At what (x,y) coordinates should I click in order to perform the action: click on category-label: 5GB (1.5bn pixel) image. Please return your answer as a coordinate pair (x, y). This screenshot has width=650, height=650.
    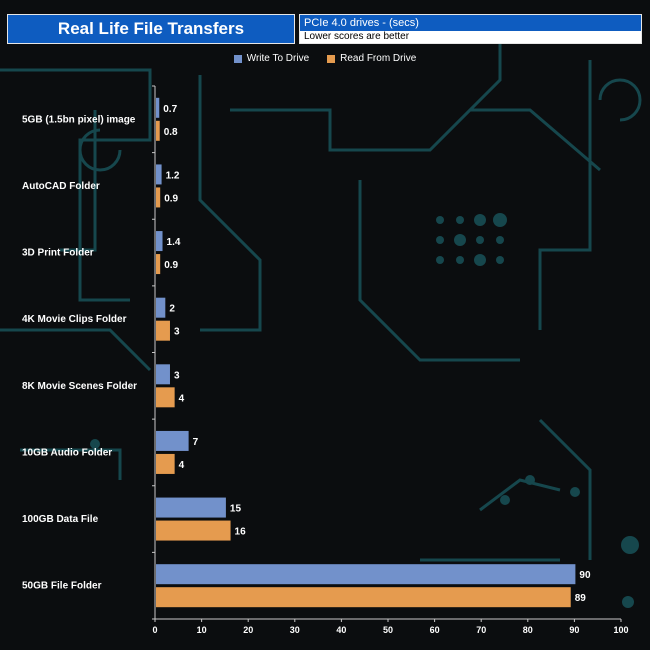
    Looking at the image, I should click on (79, 119).